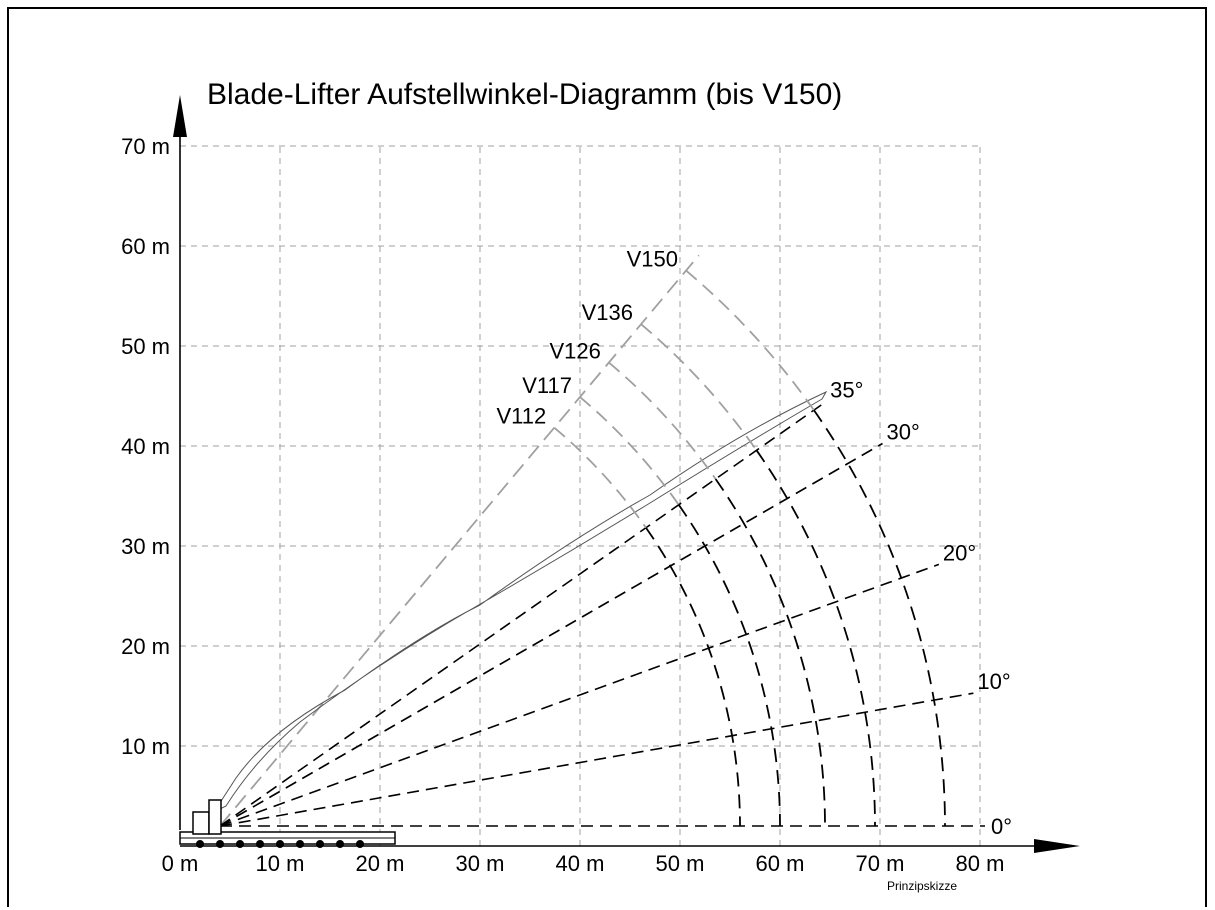  I want to click on vehicle-cab, so click(201, 823).